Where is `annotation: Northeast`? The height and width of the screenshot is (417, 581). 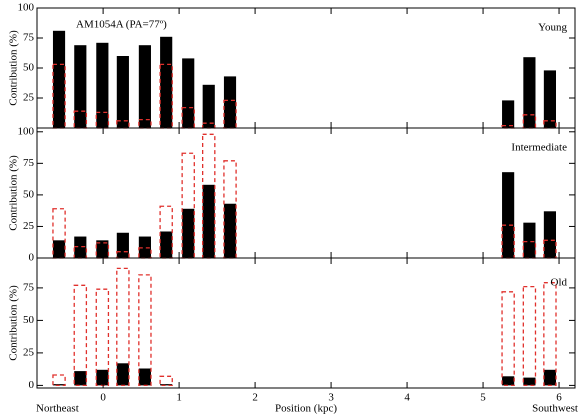
annotation: Northeast is located at coordinates (57, 409).